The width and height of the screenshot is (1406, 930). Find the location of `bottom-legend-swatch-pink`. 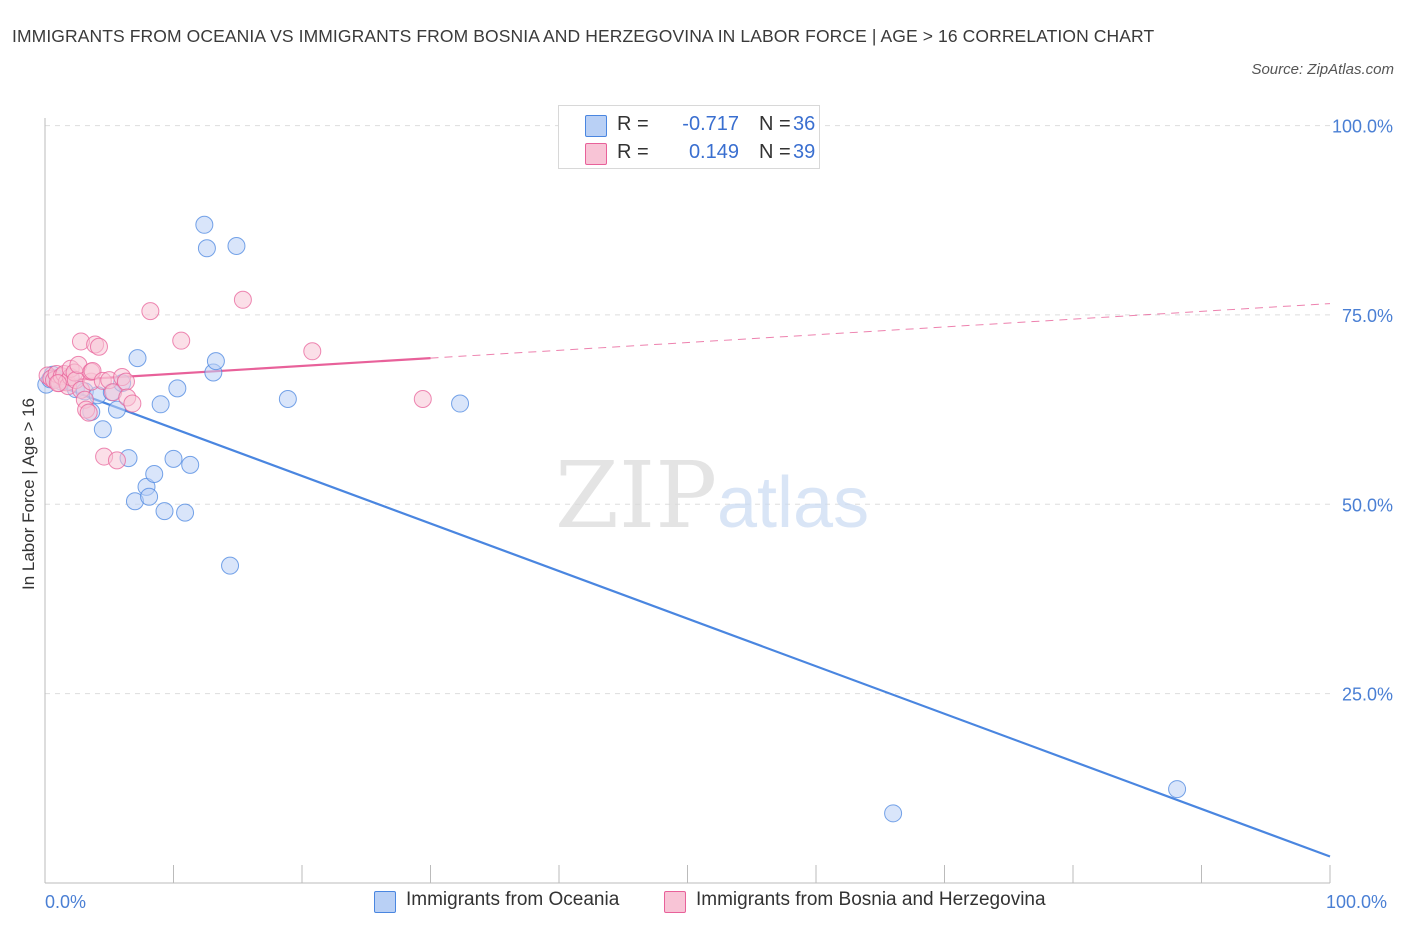

bottom-legend-swatch-pink is located at coordinates (675, 902).